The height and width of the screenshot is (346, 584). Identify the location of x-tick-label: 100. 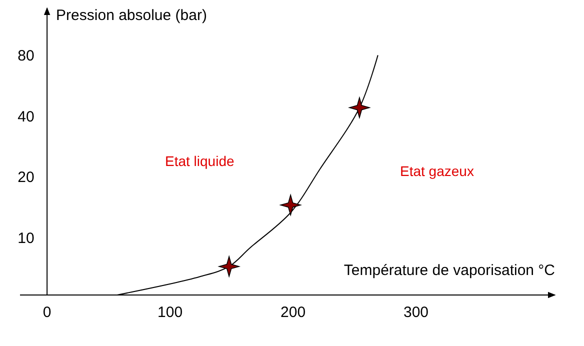
(170, 312).